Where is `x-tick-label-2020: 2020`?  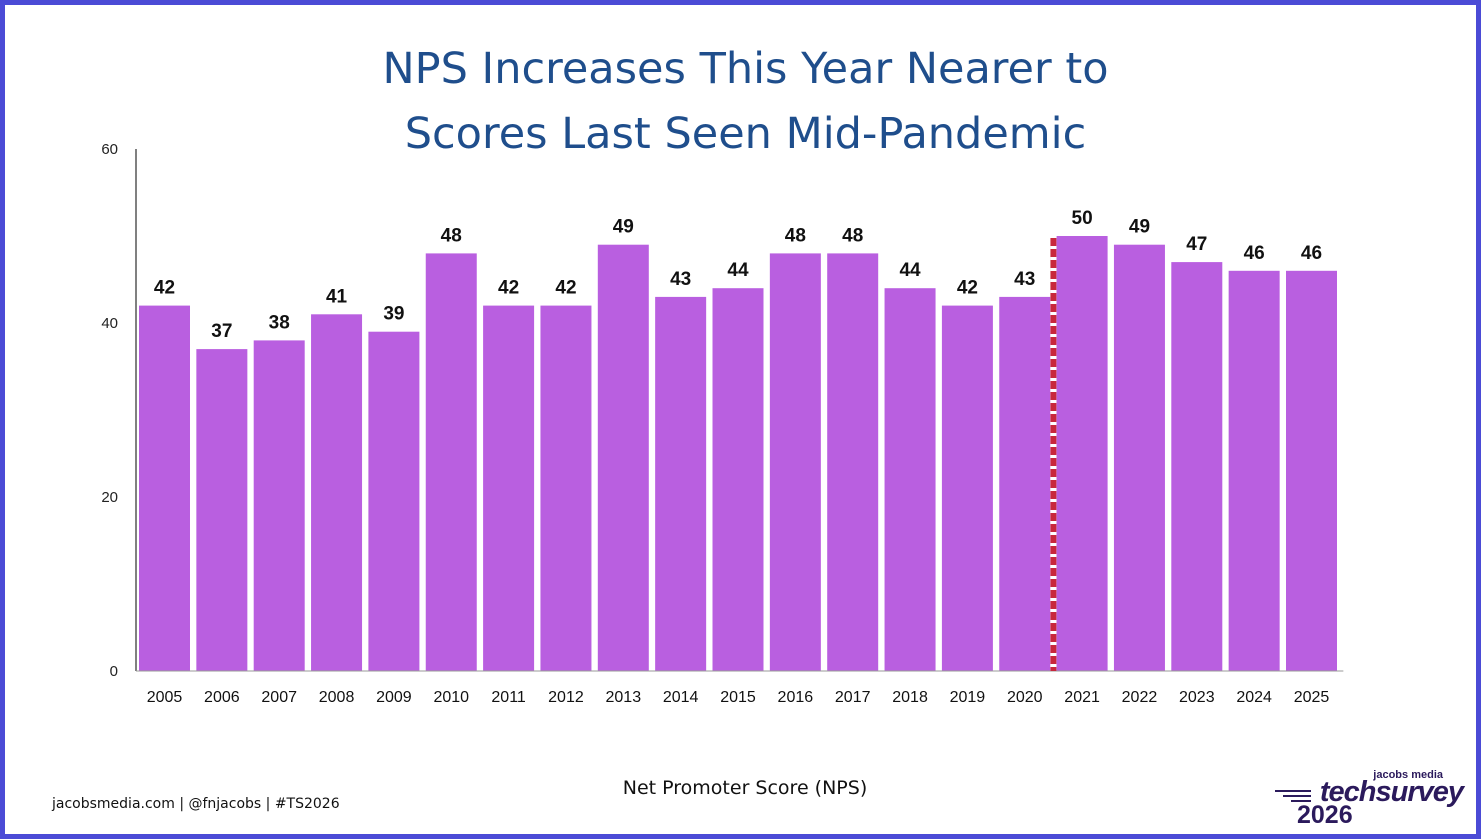
x-tick-label-2020: 2020 is located at coordinates (1025, 697).